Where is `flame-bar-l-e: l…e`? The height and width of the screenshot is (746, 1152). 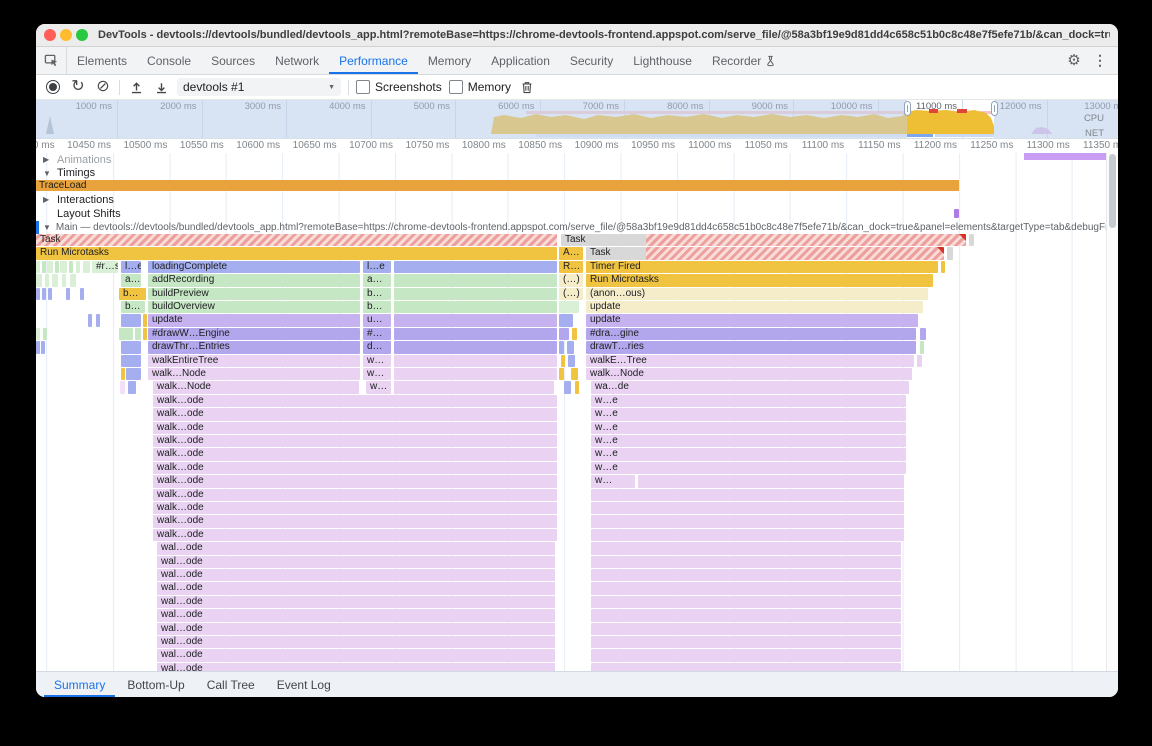 flame-bar-l-e: l…e is located at coordinates (377, 267).